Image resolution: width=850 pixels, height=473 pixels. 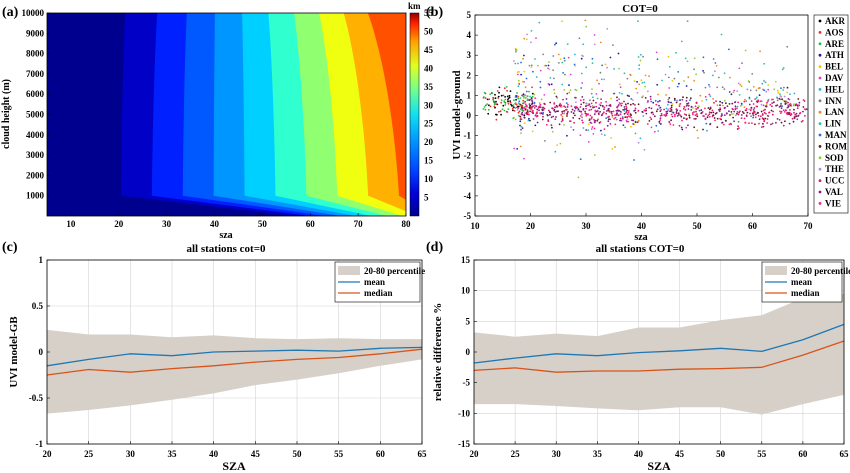 I want to click on y-tick-label: 2, so click(x=469, y=75).